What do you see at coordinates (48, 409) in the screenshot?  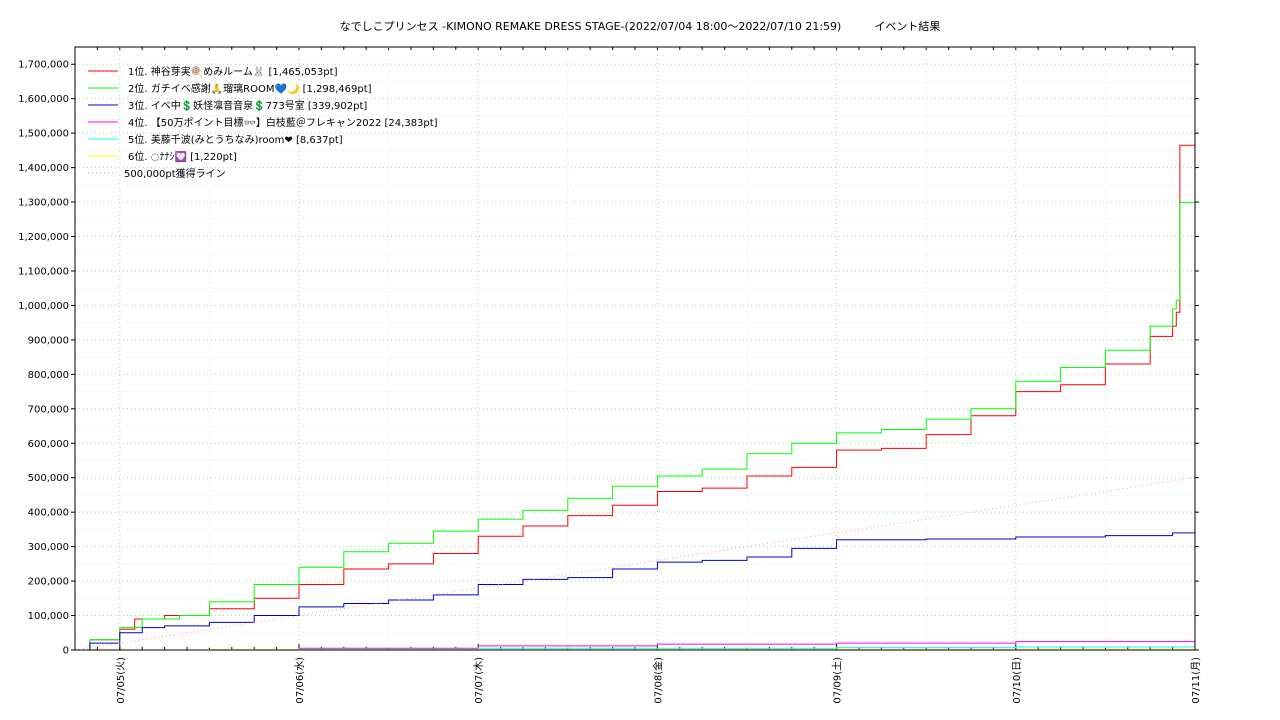 I see `y-tick-label: 700,000` at bounding box center [48, 409].